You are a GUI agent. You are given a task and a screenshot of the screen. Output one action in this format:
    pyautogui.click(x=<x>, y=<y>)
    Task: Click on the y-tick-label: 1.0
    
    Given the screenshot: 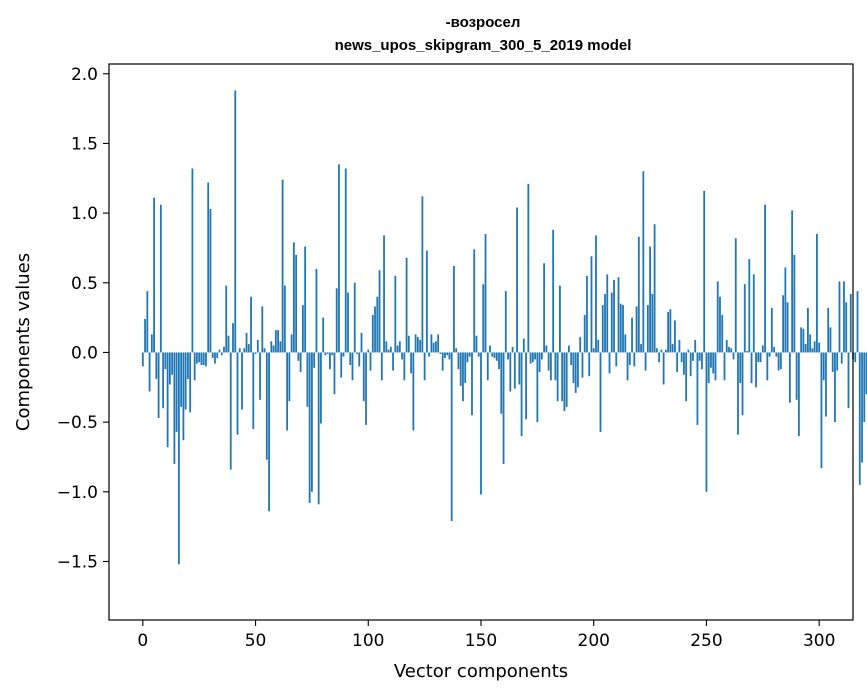 What is the action you would take?
    pyautogui.click(x=84, y=214)
    